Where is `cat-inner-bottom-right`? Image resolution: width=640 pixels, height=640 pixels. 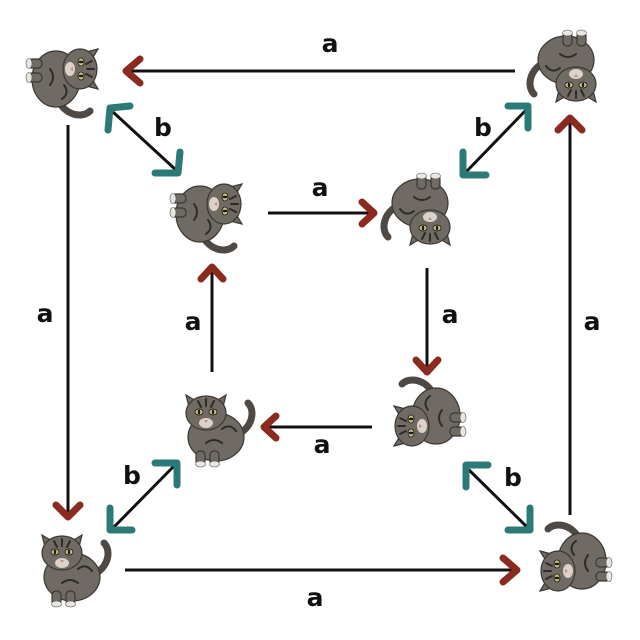 cat-inner-bottom-right is located at coordinates (430, 413).